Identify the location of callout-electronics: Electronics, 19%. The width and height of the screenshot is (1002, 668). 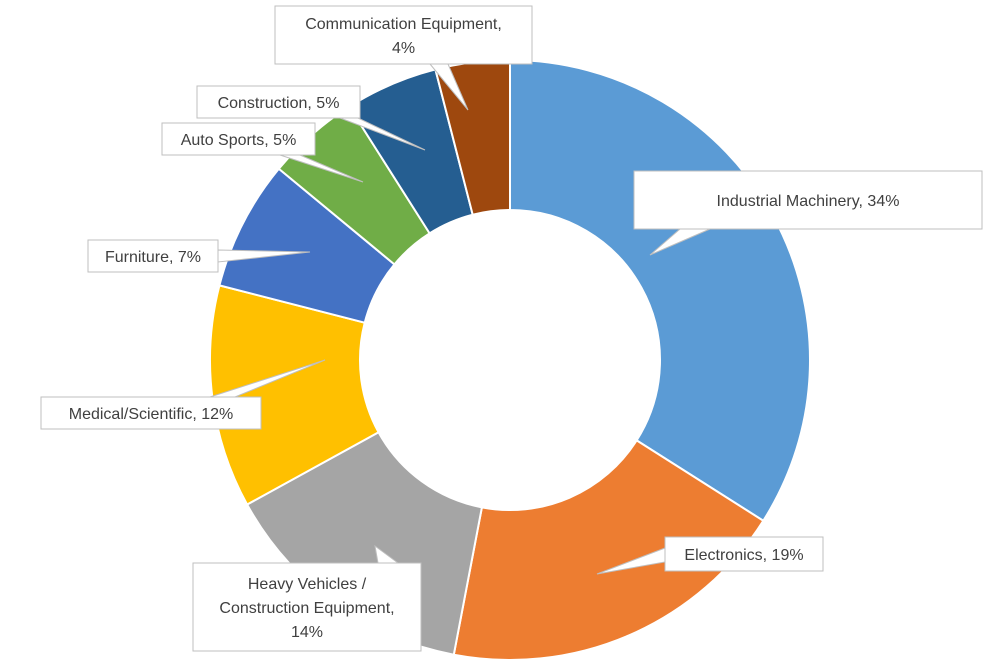
(710, 555).